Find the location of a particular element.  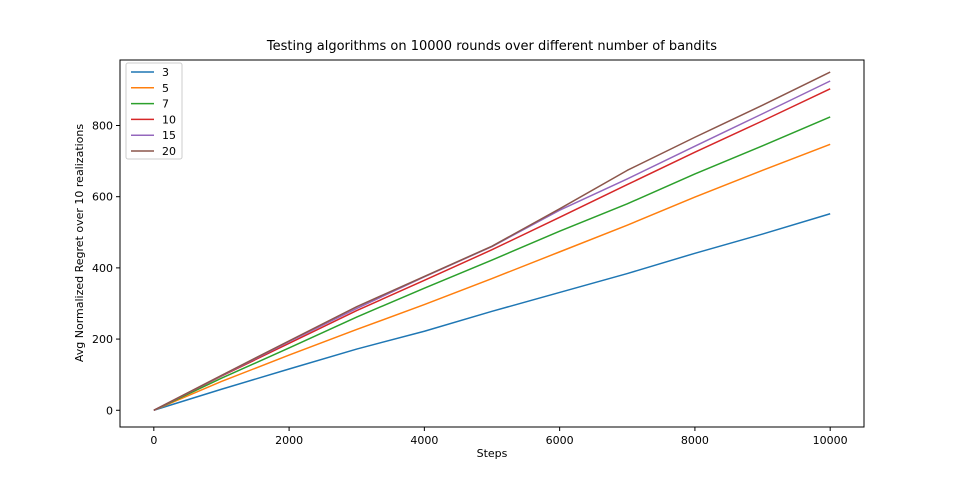

legend: 3 5 7 10 15 20 is located at coordinates (154, 111).